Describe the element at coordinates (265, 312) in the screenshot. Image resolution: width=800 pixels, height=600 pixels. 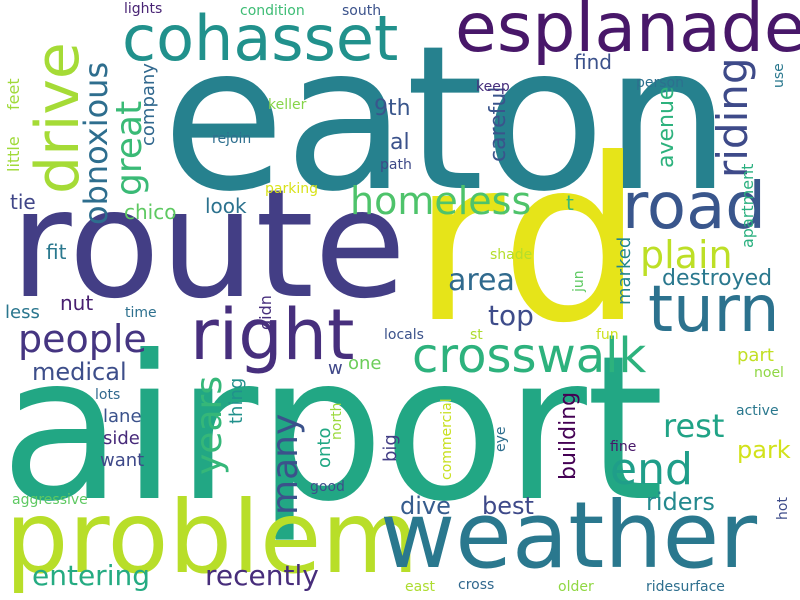
I see `word-didn: didn` at that location.